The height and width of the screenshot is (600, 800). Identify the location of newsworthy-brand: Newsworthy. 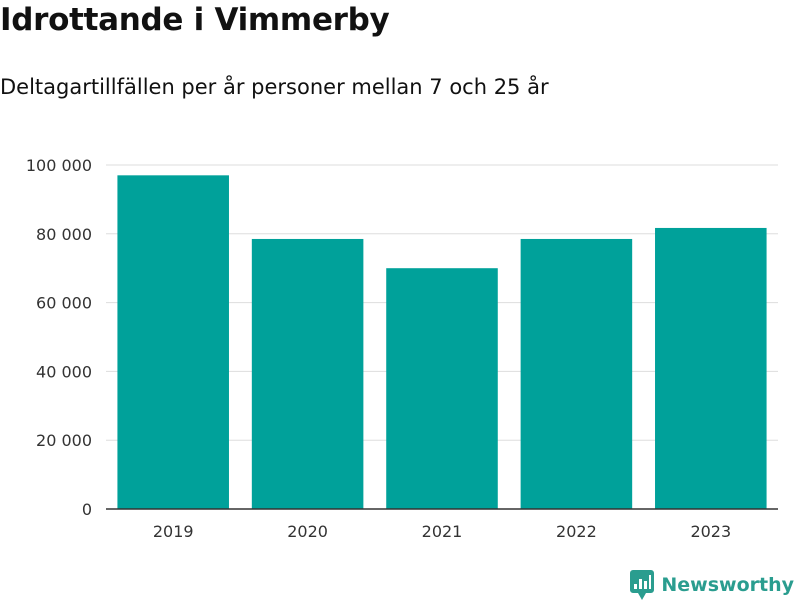
(712, 585).